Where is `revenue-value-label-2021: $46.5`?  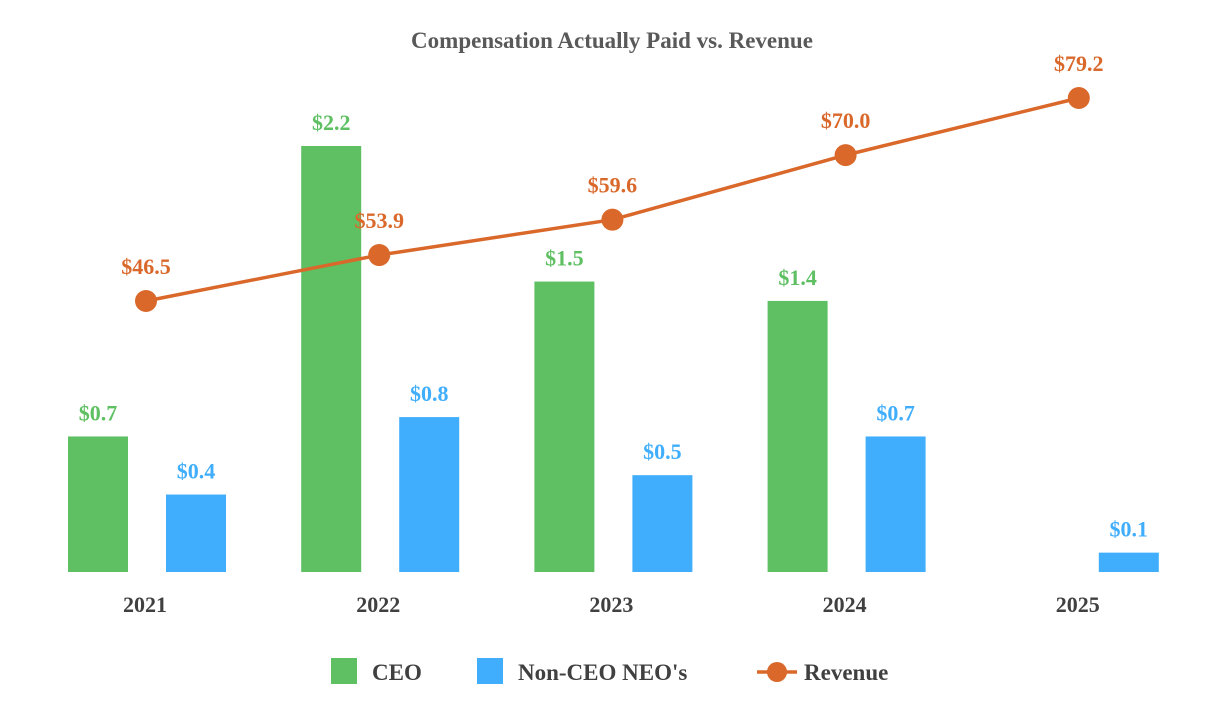 revenue-value-label-2021: $46.5 is located at coordinates (146, 266).